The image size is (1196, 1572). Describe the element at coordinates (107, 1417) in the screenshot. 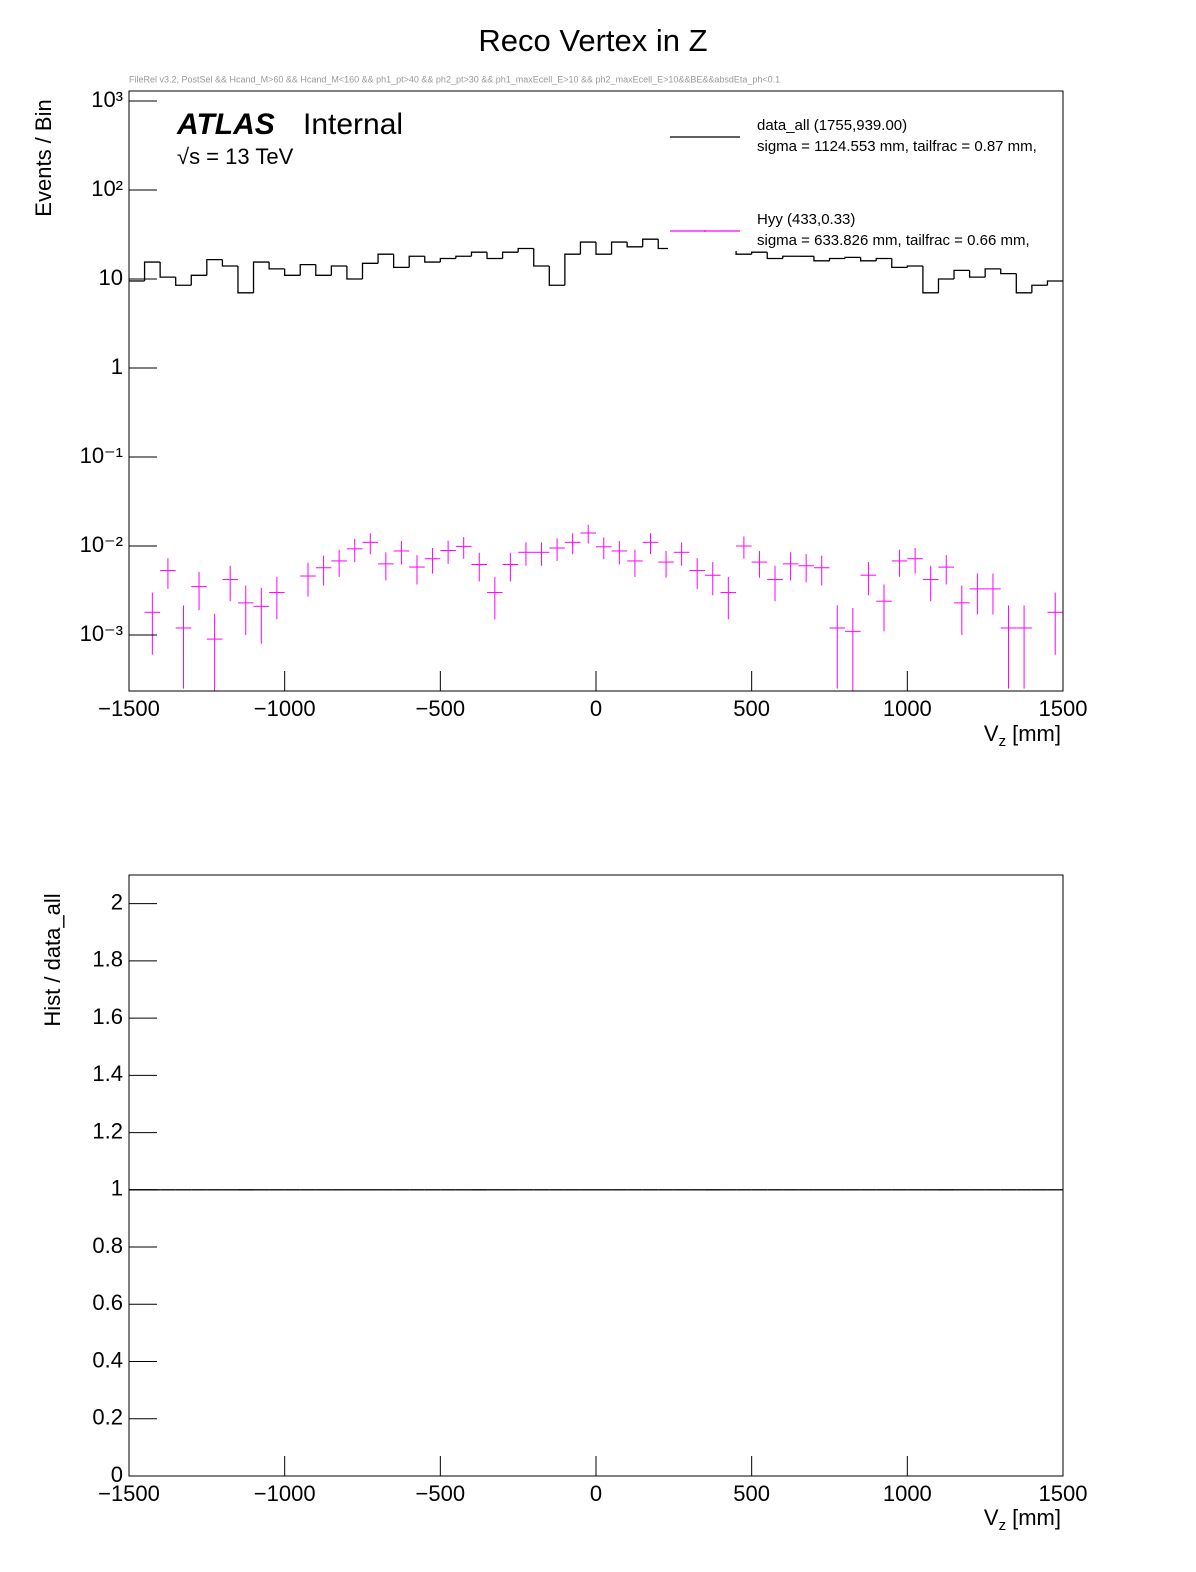

I see `y-tick-label: 0.2` at that location.